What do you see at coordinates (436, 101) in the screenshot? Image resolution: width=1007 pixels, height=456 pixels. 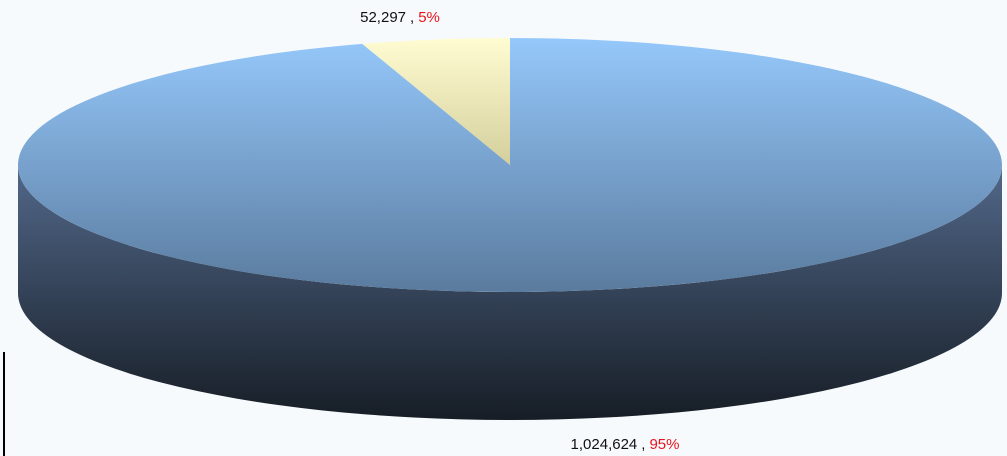 I see `pie-slice` at bounding box center [436, 101].